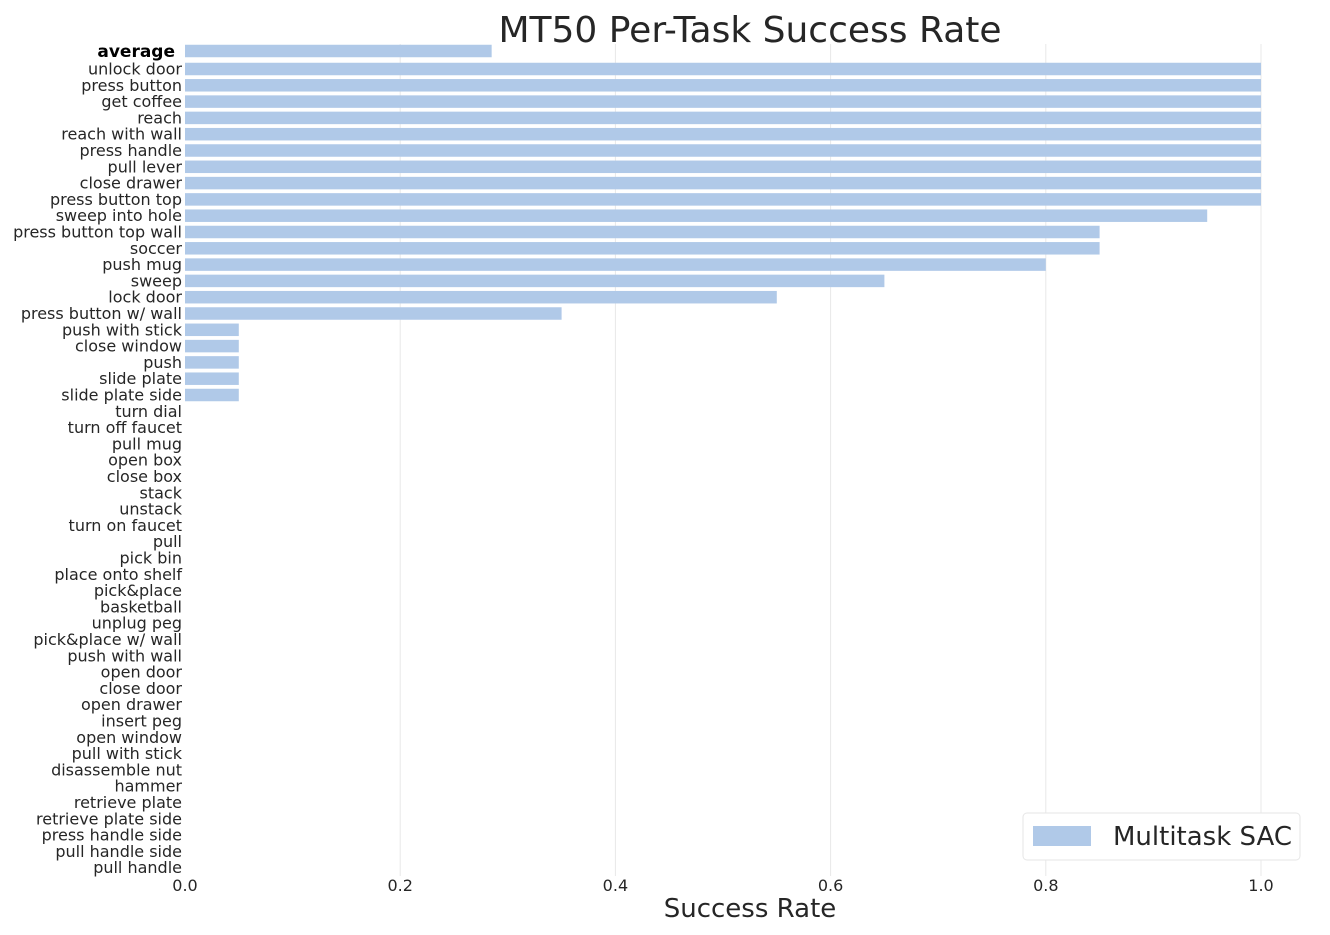  I want to click on average-bar, so click(338, 51).